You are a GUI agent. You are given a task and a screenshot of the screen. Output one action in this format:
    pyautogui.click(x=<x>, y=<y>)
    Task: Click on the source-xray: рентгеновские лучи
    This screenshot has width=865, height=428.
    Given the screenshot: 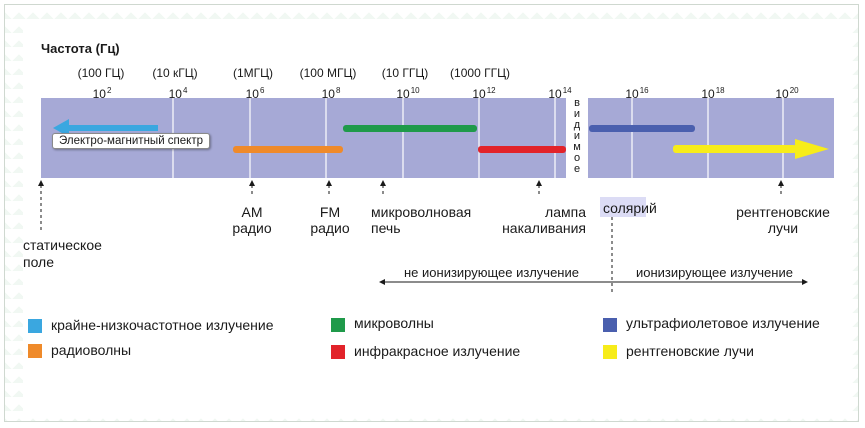 What is the action you would take?
    pyautogui.click(x=783, y=220)
    